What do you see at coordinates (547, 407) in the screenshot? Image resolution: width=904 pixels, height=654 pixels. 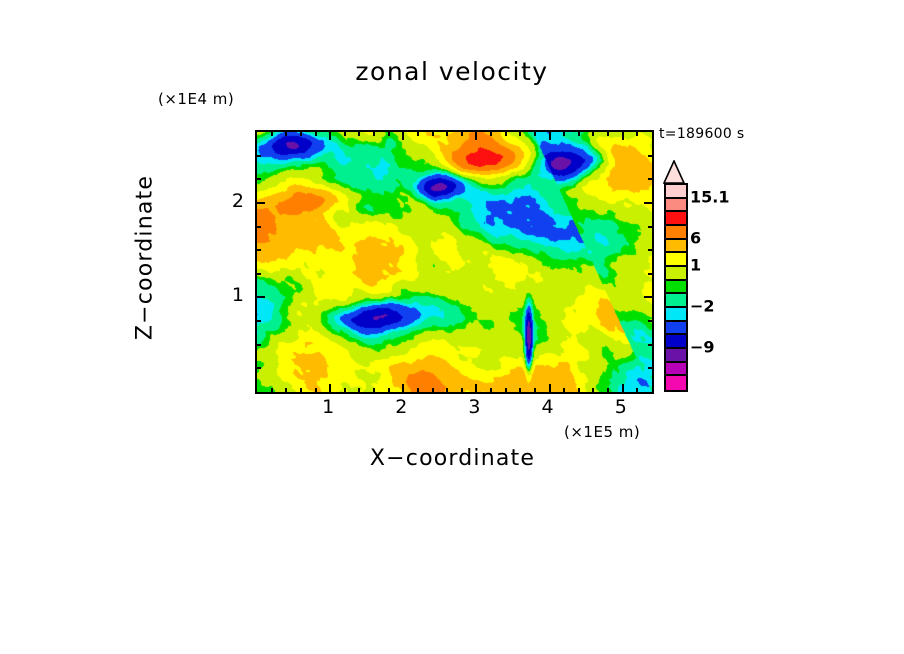 I see `x-axis-tick-label: 4` at bounding box center [547, 407].